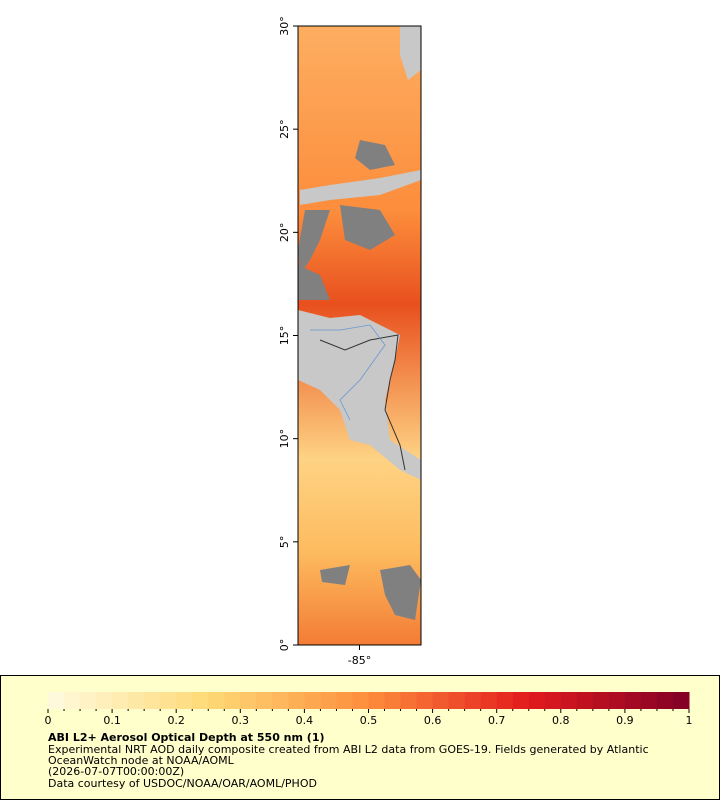  I want to click on colorbar-tick-label: 0.9, so click(625, 720).